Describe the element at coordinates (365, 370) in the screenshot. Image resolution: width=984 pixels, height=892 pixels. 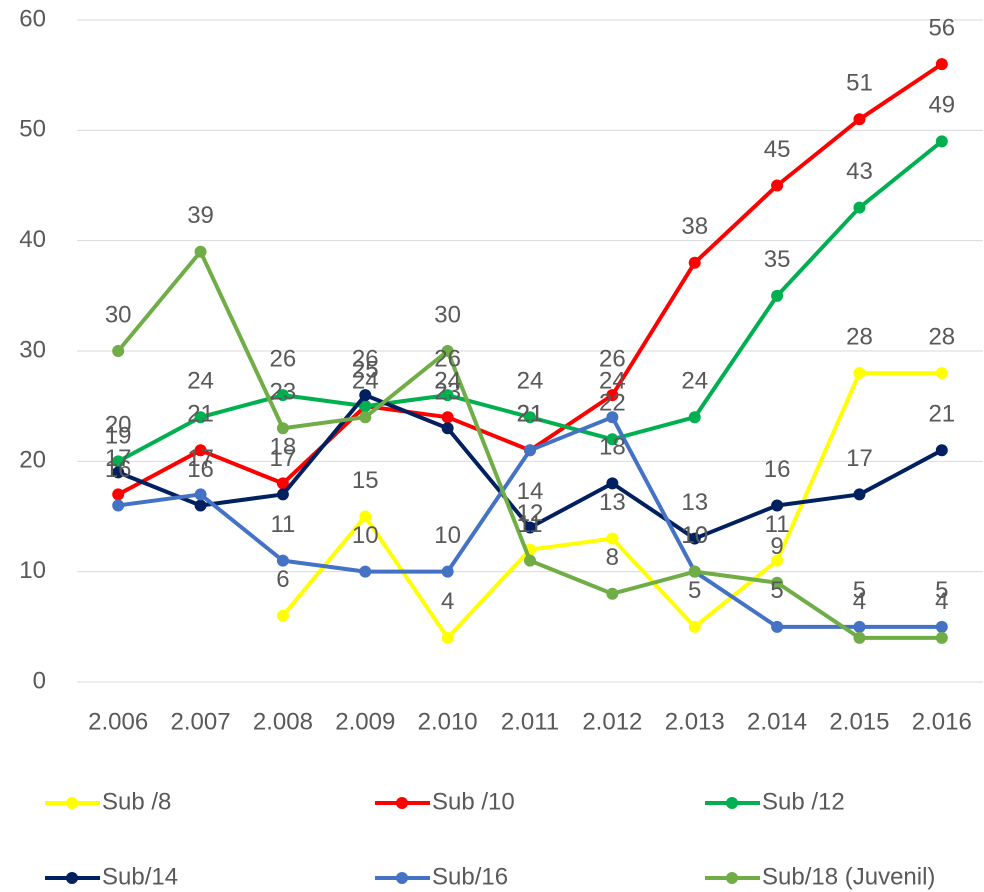
I see `data-label: 25` at that location.